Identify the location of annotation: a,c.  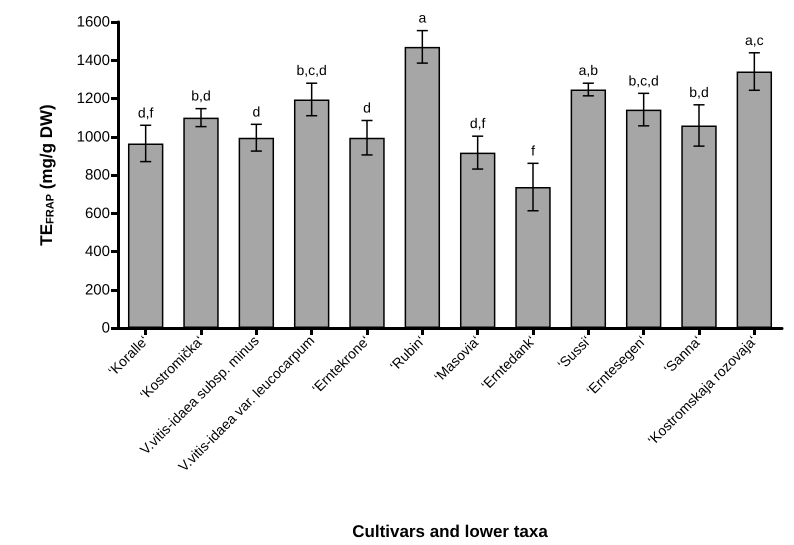
(754, 40).